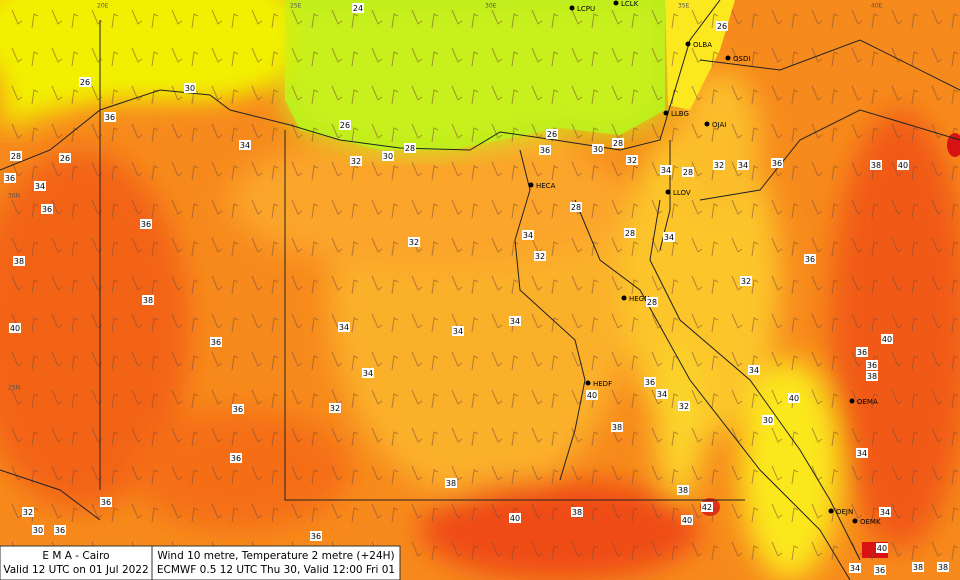 This screenshot has width=960, height=580. I want to click on station-label: OLBA, so click(702, 45).